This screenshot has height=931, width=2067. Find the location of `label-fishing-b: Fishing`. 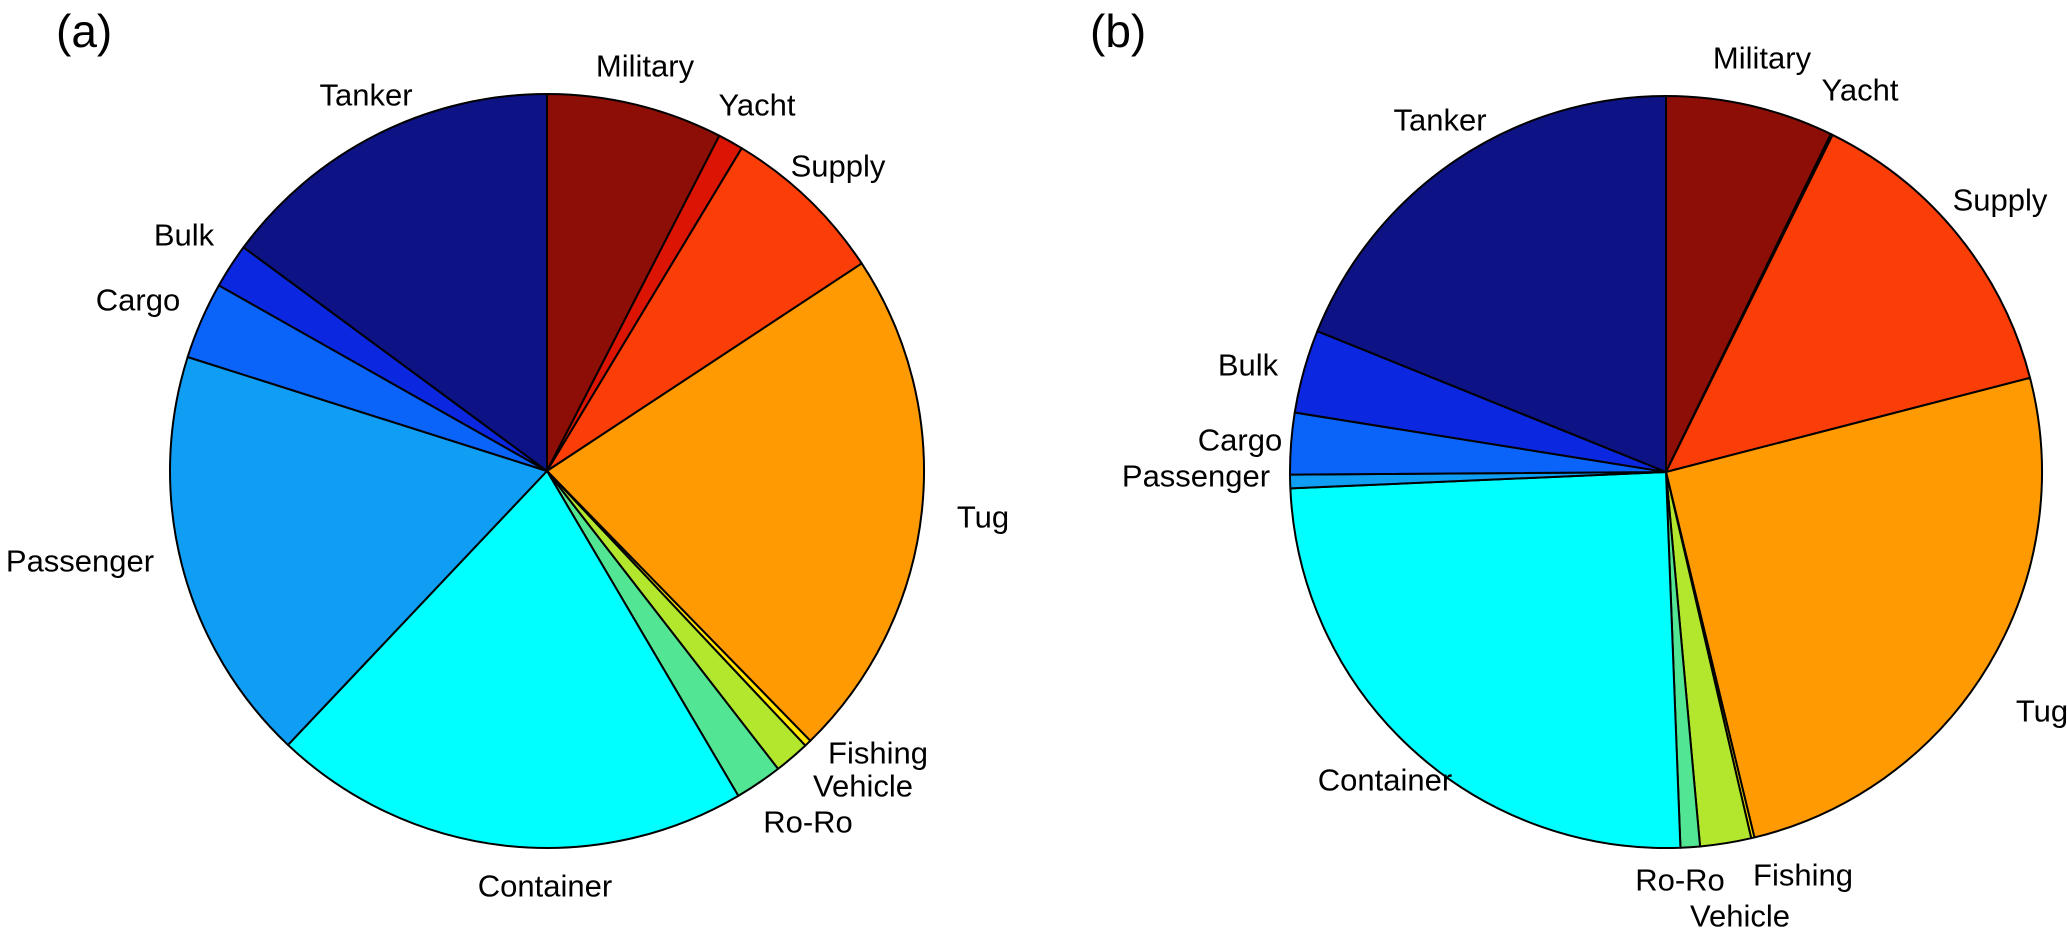

label-fishing-b: Fishing is located at coordinates (1803, 875).